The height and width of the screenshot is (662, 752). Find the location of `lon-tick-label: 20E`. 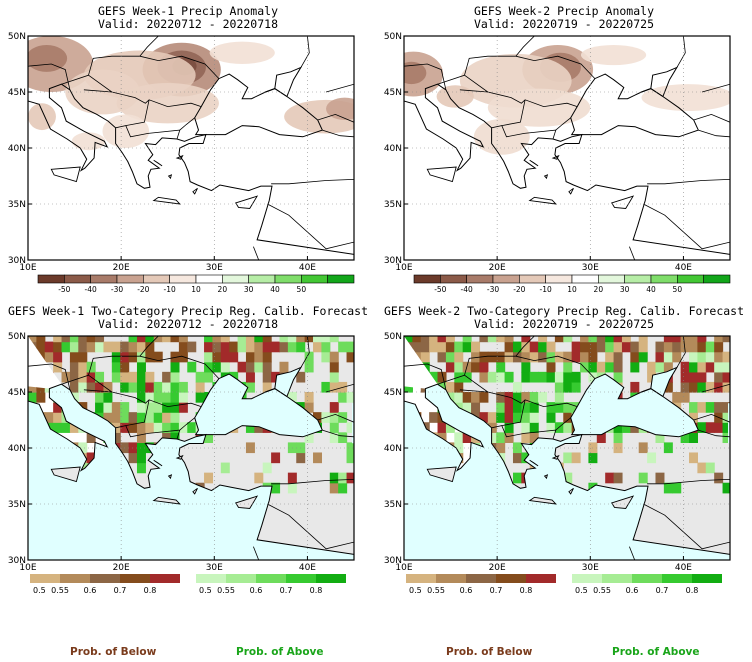

lon-tick-label: 20E is located at coordinates (497, 567).